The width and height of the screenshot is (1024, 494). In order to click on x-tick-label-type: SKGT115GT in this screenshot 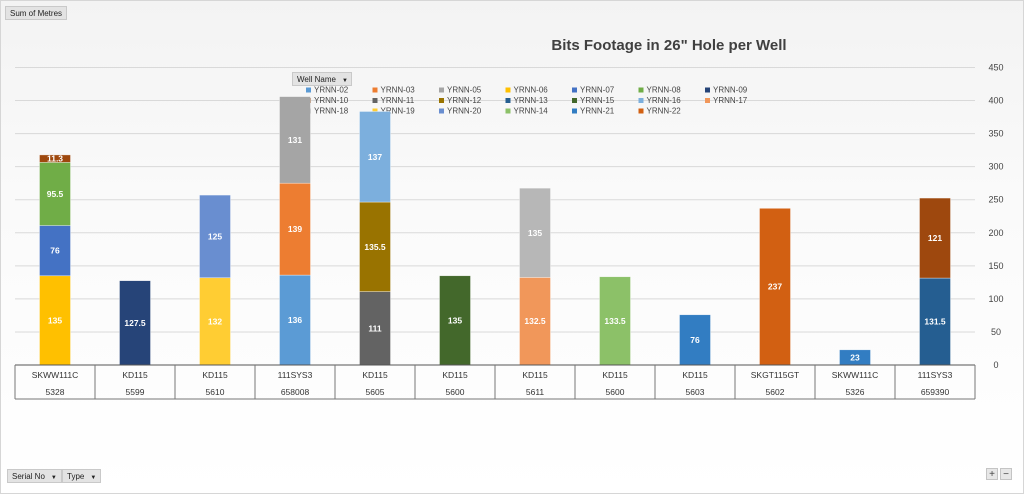, I will do `click(775, 375)`.